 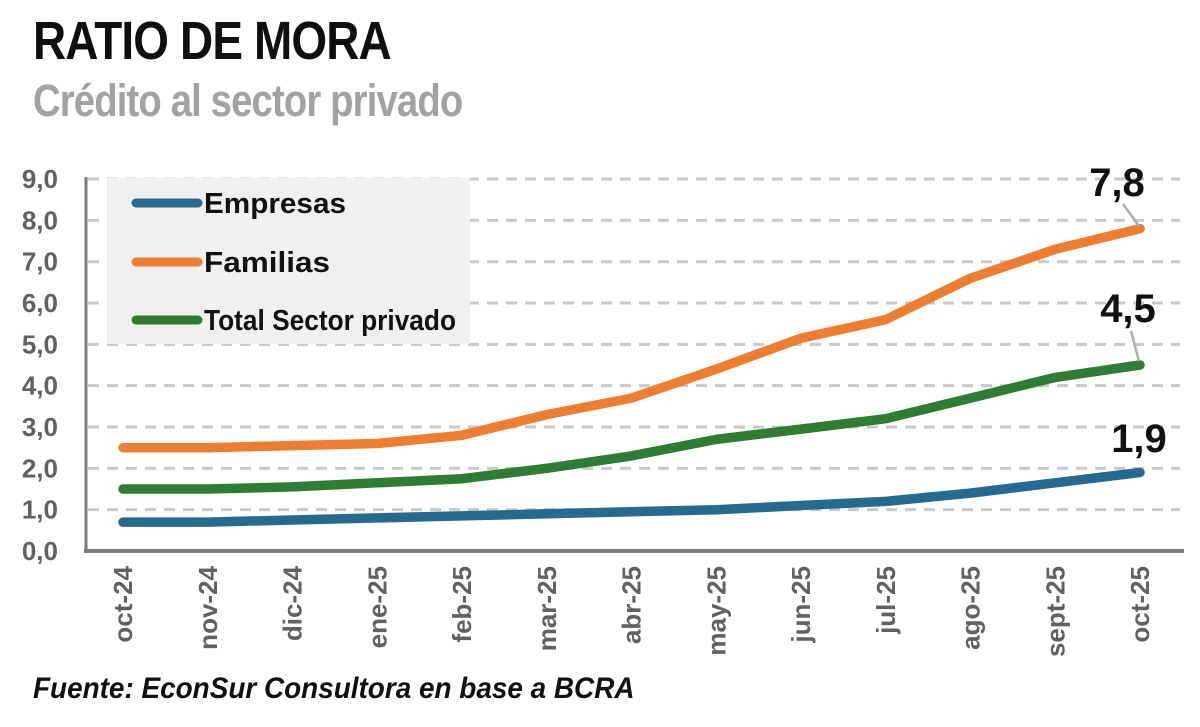 I want to click on x-axis-tick-label: nov-24, so click(x=208, y=607).